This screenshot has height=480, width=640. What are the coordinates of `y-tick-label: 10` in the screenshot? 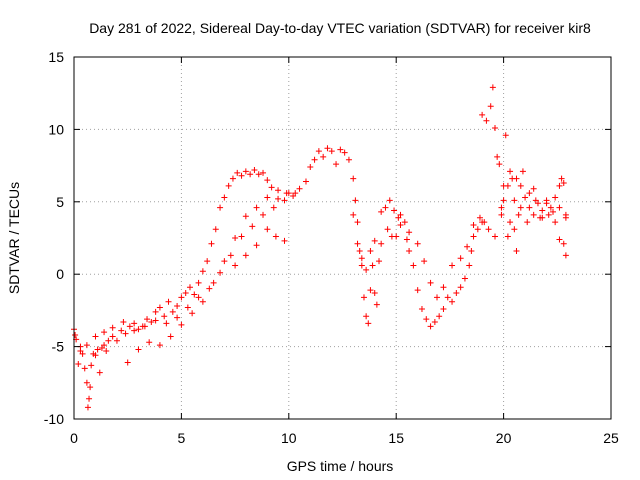 It's located at (56, 129).